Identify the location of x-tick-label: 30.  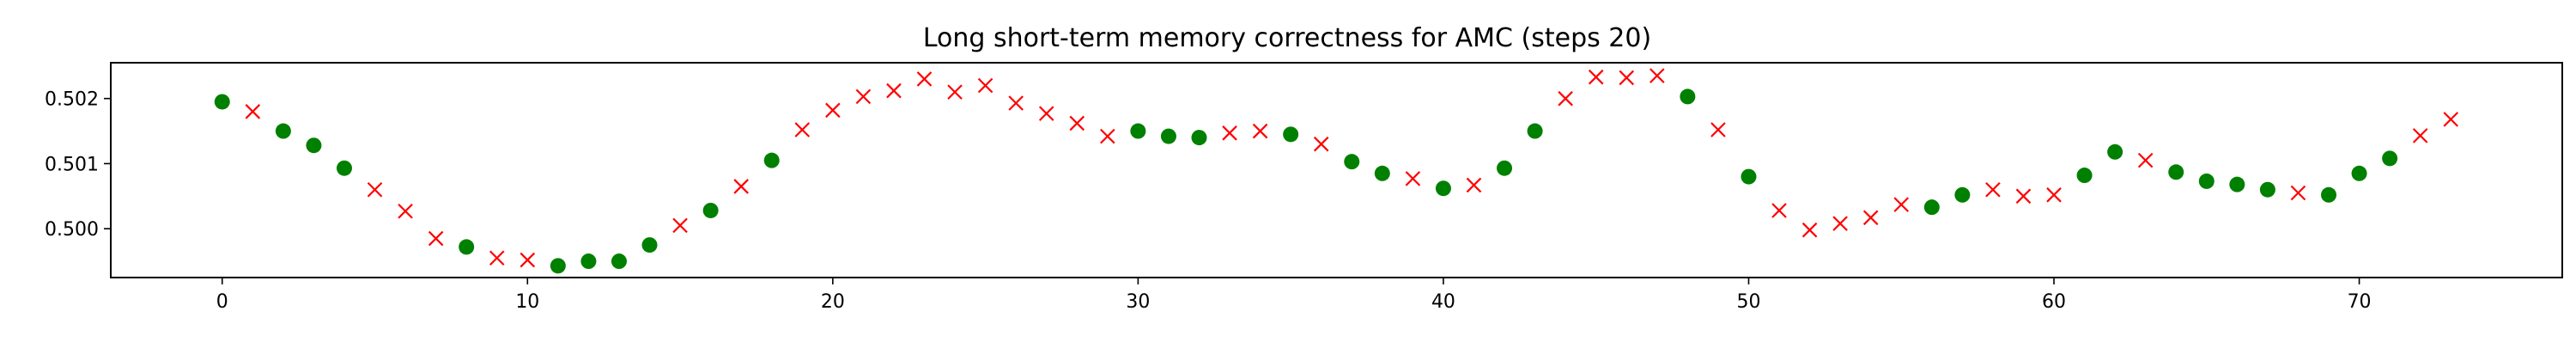
(1138, 302).